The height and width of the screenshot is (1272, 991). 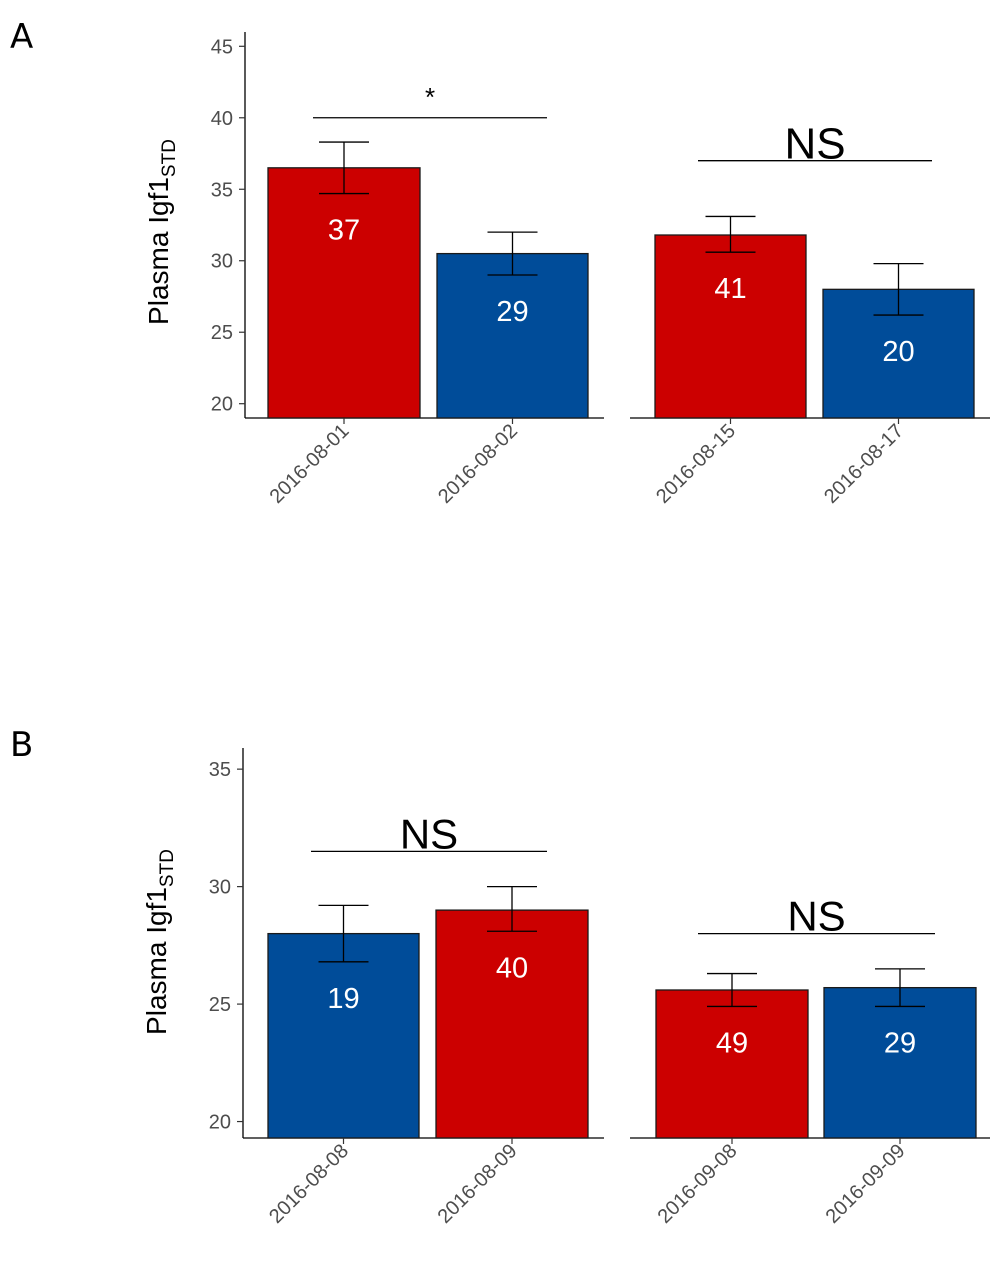 What do you see at coordinates (898, 352) in the screenshot?
I see `bar-n-label: 20` at bounding box center [898, 352].